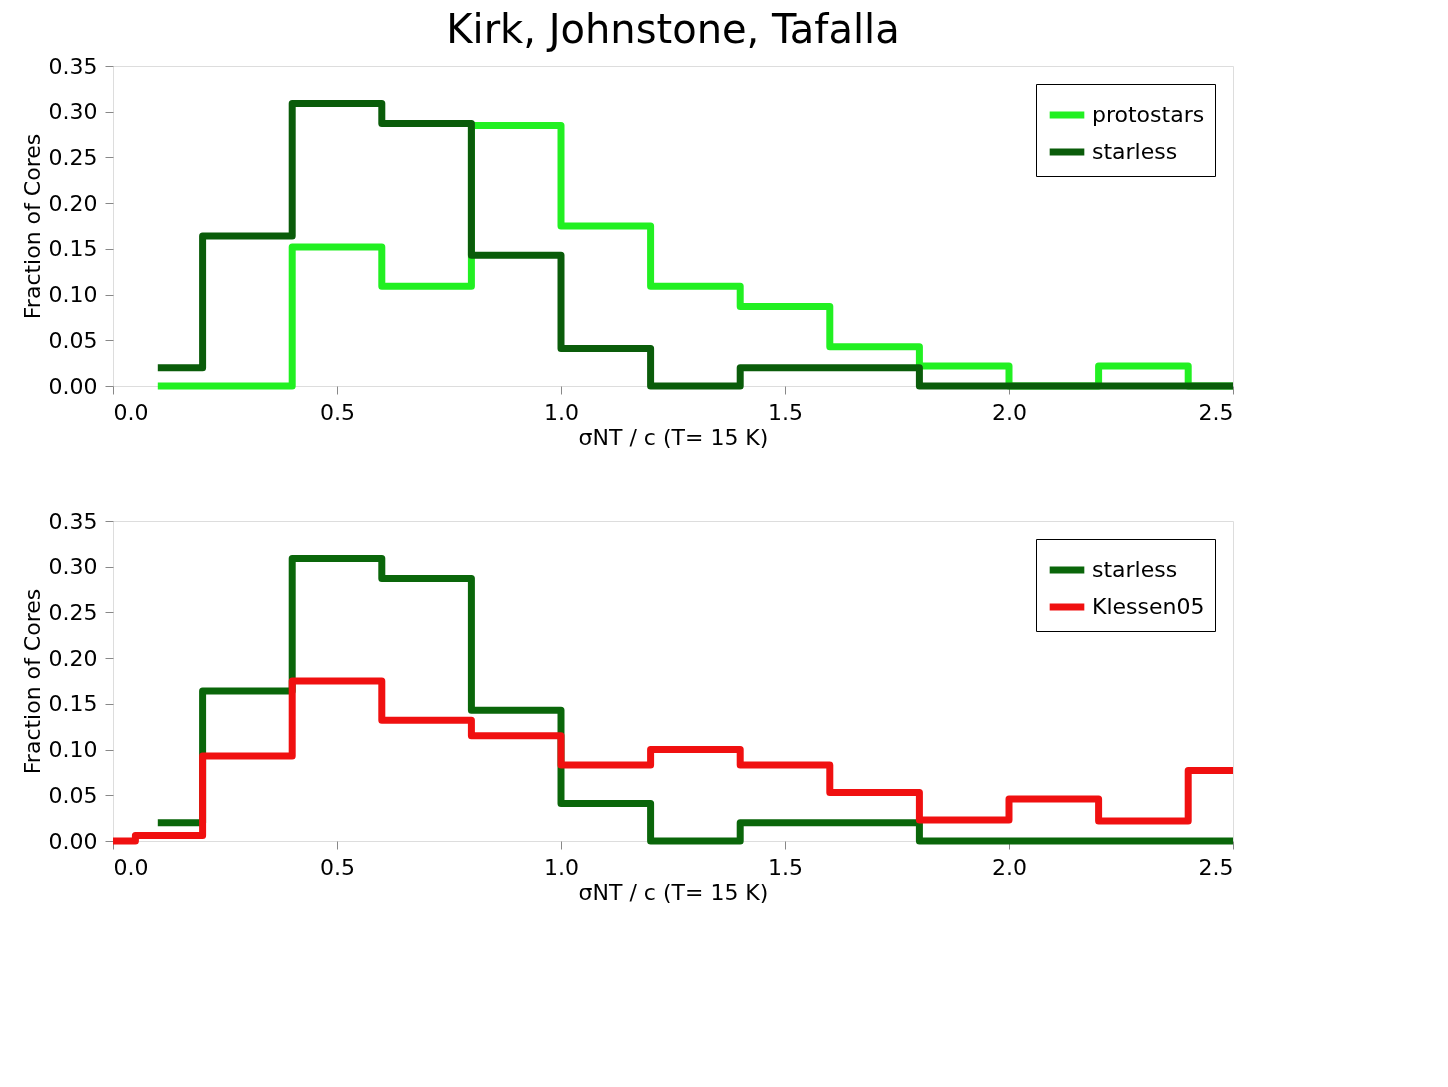  What do you see at coordinates (1148, 606) in the screenshot?
I see `legend-label: Klessen05` at bounding box center [1148, 606].